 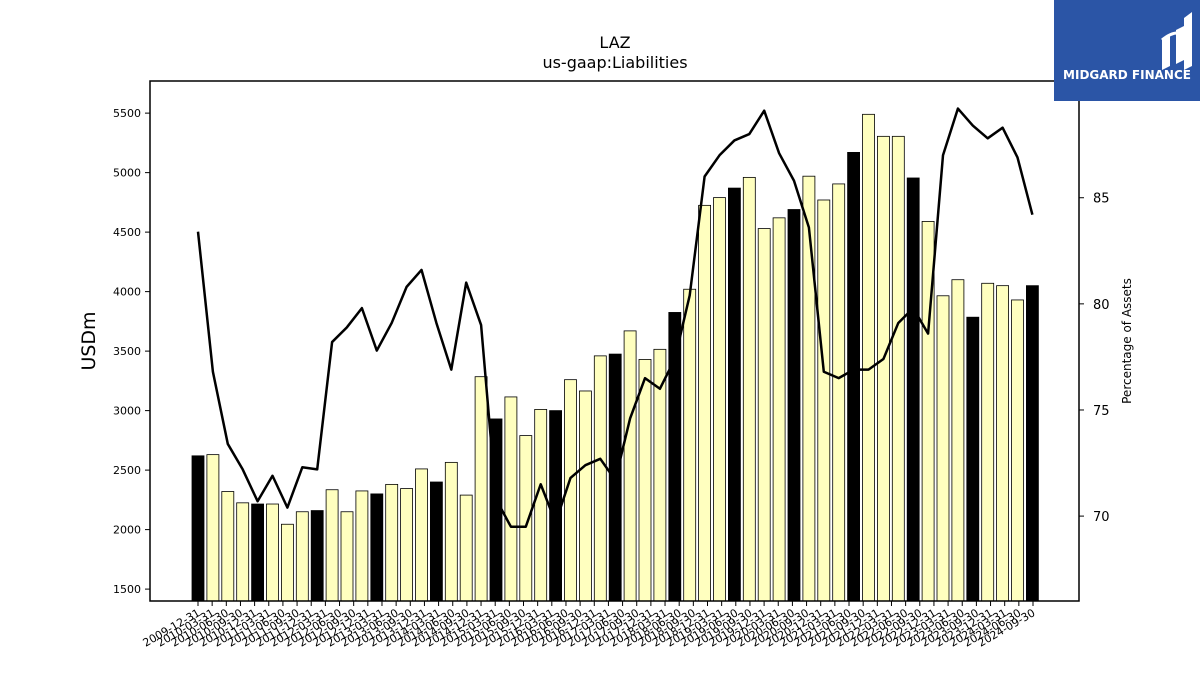 What do you see at coordinates (1127, 50) in the screenshot?
I see `brand-logo: MIDGARD FINANCE` at bounding box center [1127, 50].